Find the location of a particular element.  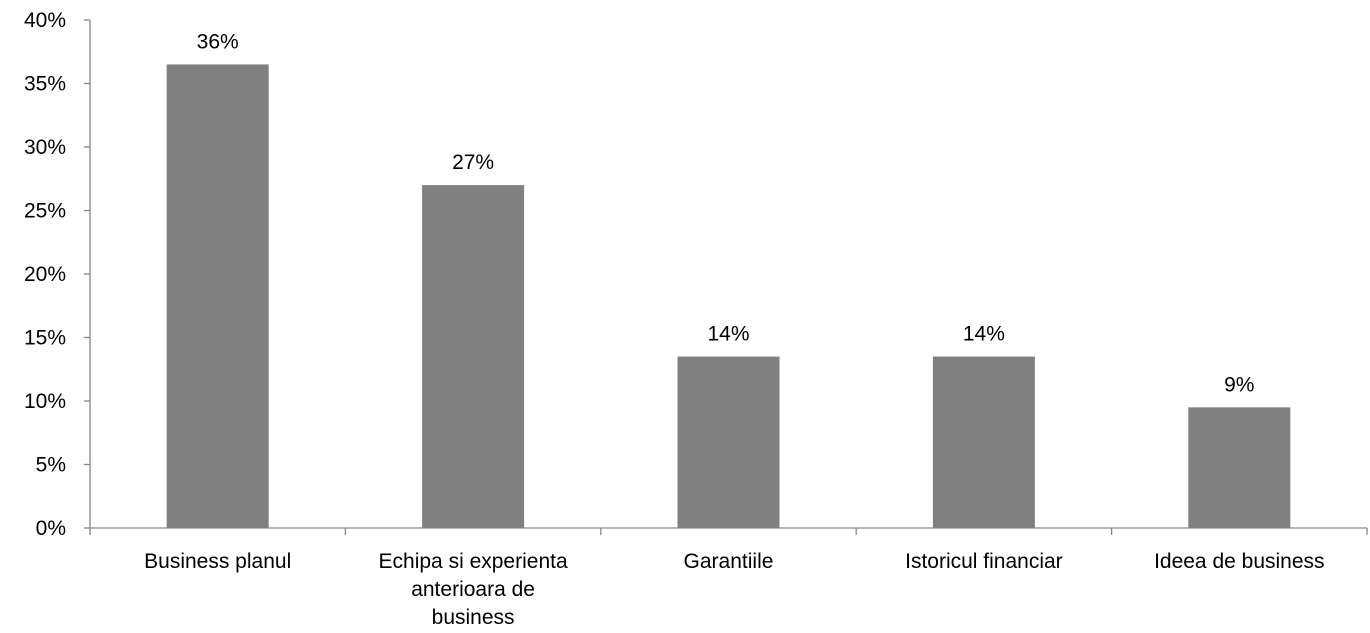

x-tick-label-line: anterioara de is located at coordinates (473, 589).